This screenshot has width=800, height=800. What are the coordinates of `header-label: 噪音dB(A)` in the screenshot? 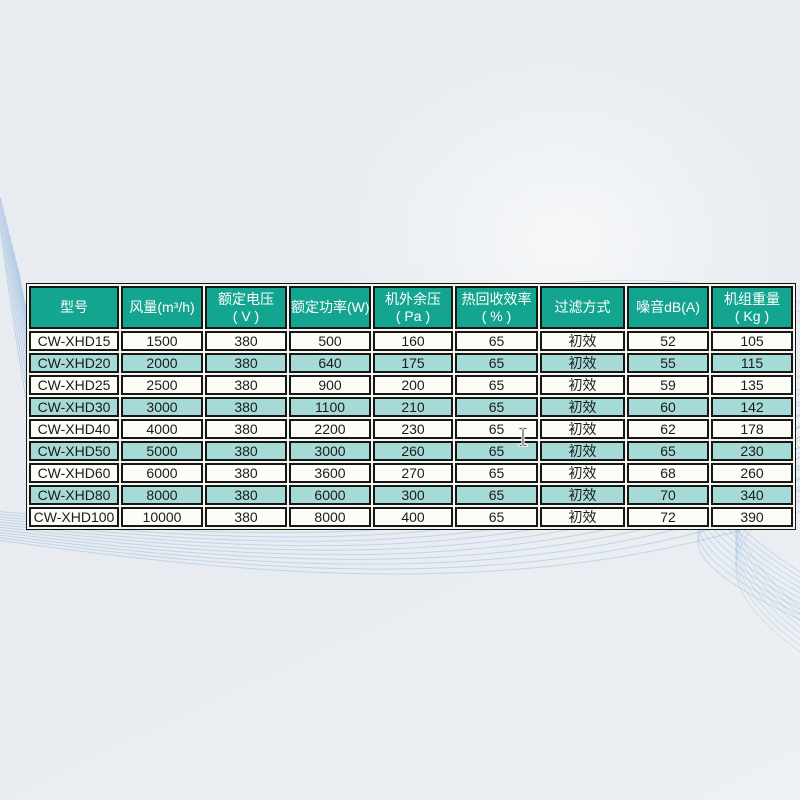 It's located at (668, 307).